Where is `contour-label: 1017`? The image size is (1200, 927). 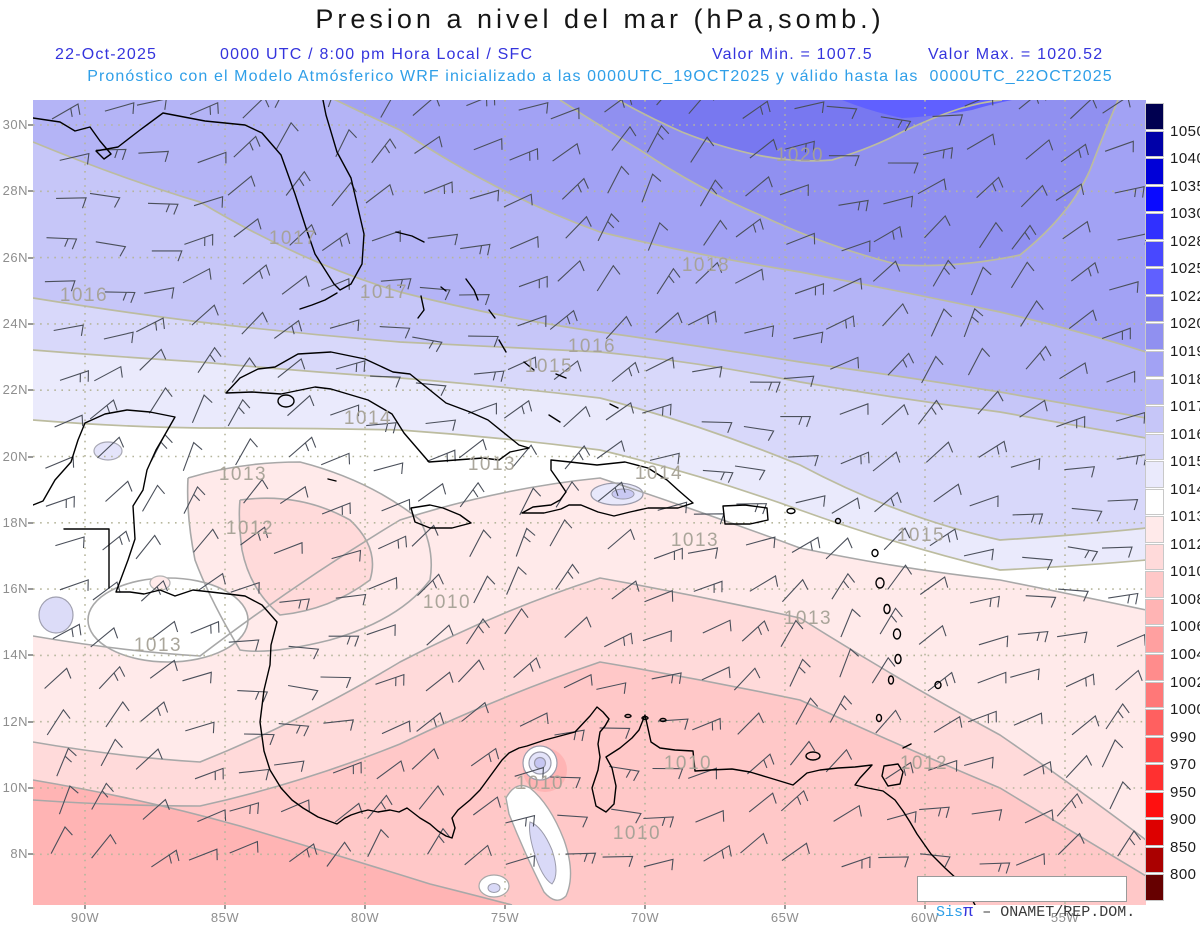 contour-label: 1017 is located at coordinates (293, 238).